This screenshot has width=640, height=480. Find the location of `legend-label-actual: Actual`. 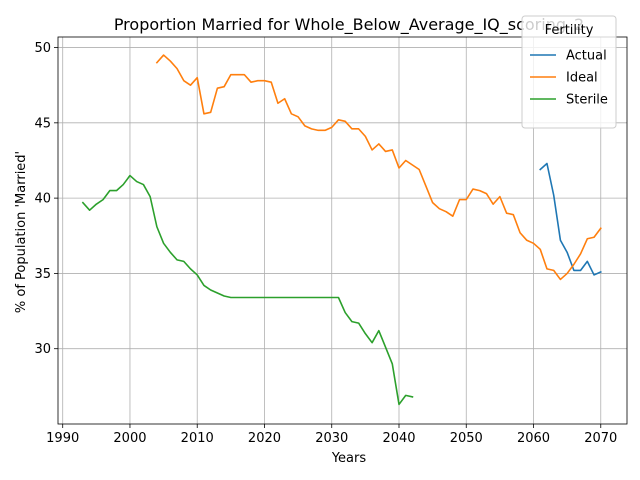

legend-label-actual: Actual is located at coordinates (586, 56).